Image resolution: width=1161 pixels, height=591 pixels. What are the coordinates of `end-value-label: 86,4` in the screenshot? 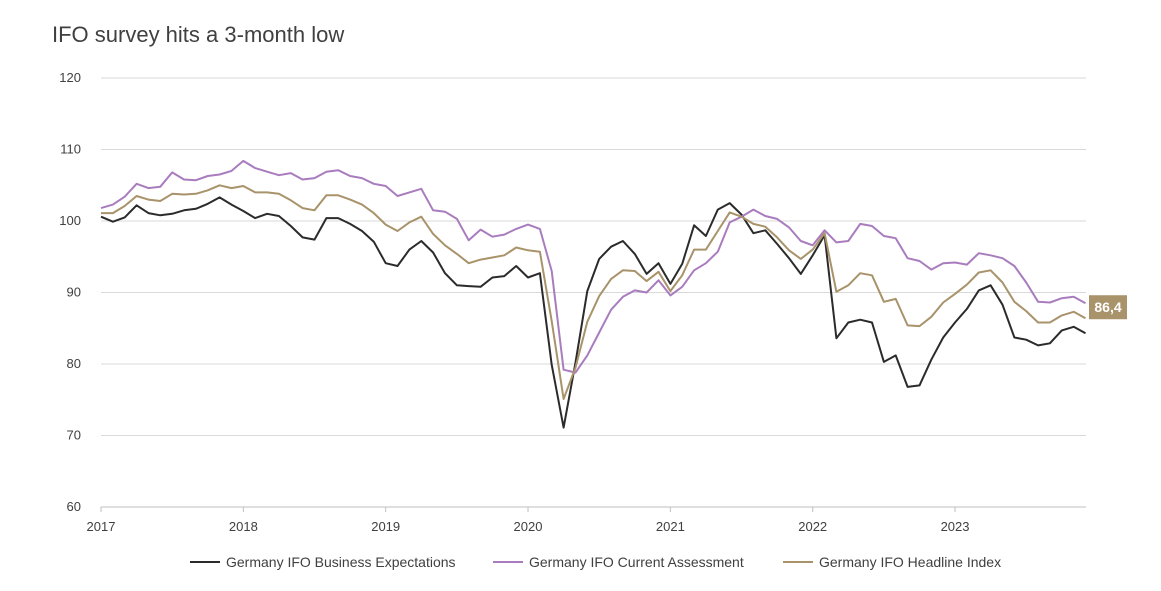 It's located at (1108, 307).